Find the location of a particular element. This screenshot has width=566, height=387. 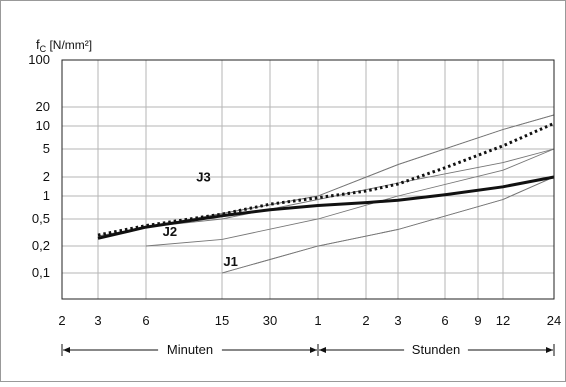

band-labels: J3 J2 J1 is located at coordinates (200, 218).